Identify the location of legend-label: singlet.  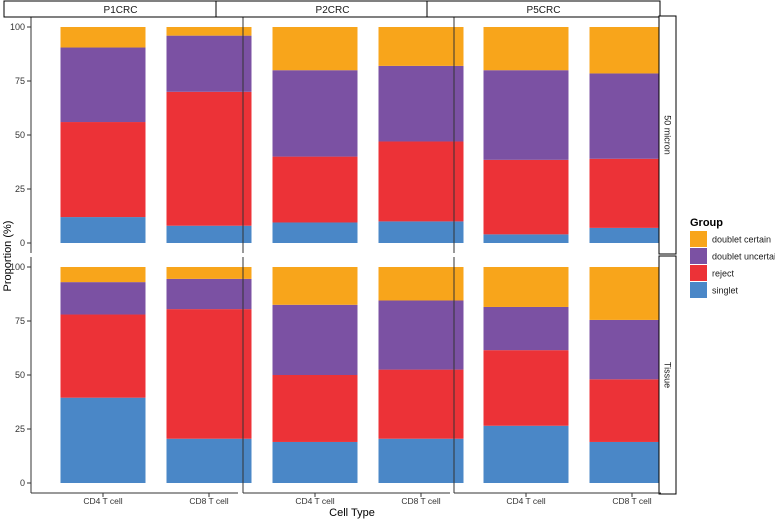
(725, 291).